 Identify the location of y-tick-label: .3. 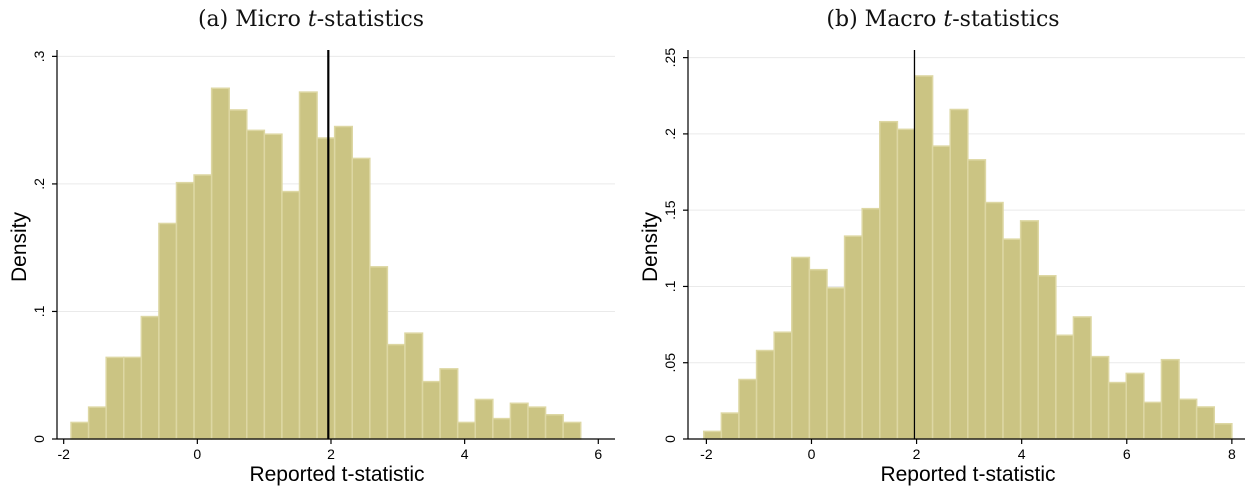
(39, 56).